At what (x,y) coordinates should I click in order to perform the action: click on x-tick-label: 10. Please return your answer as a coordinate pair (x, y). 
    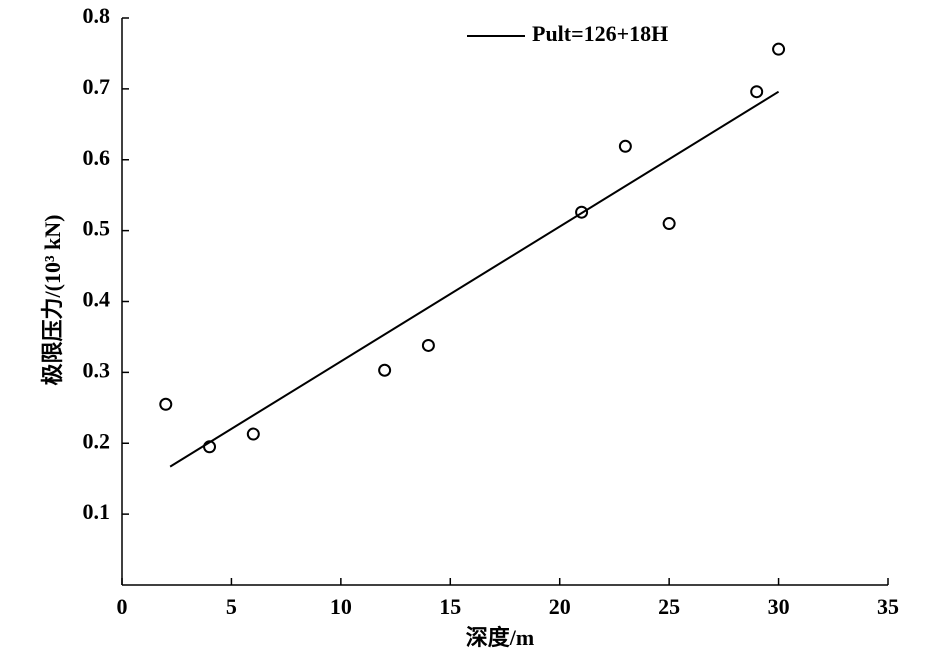
    Looking at the image, I should click on (341, 606).